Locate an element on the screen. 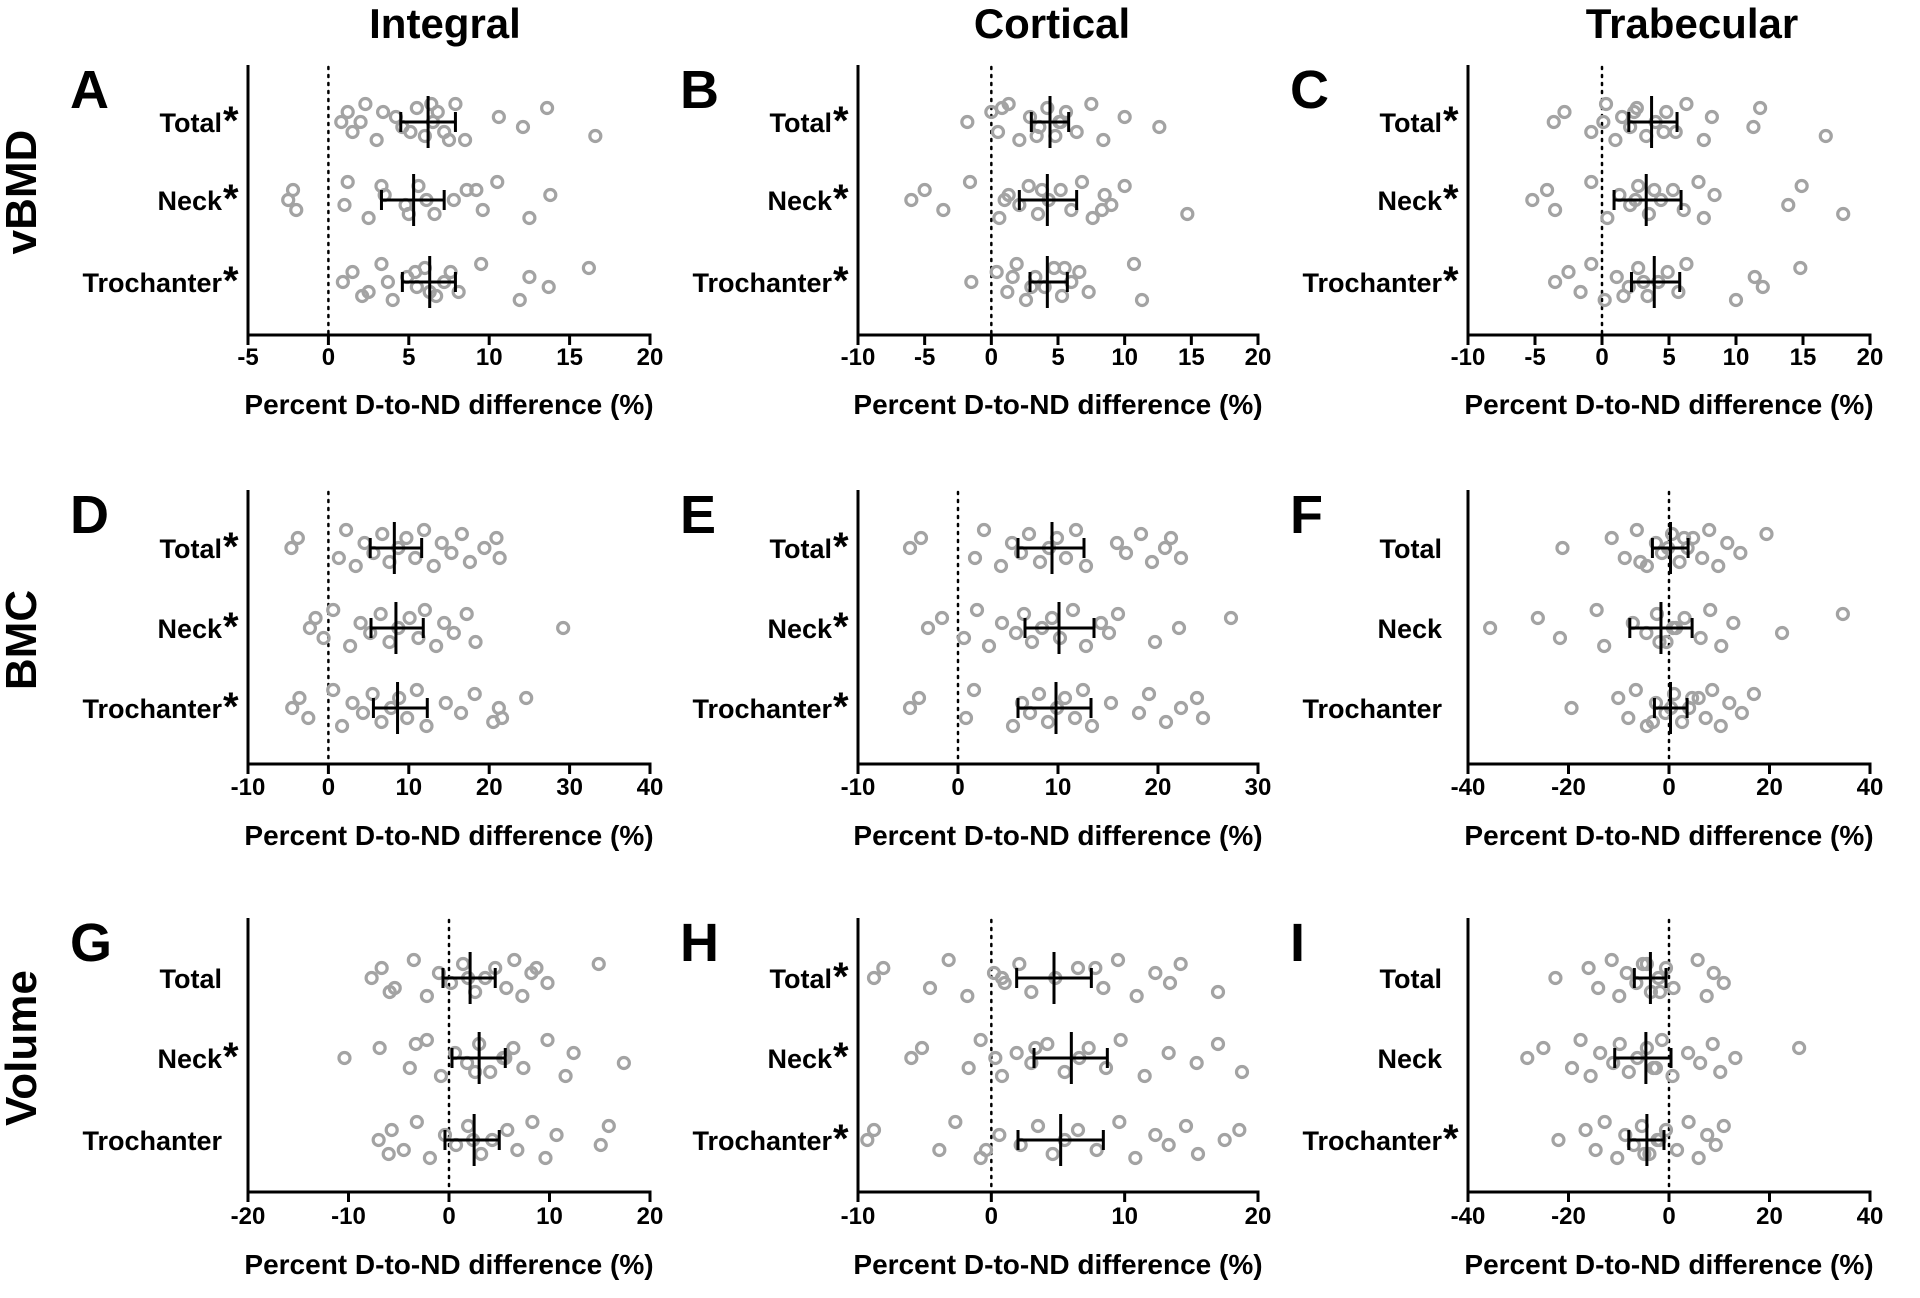 The width and height of the screenshot is (1920, 1298). x-tick-label: -20 is located at coordinates (1568, 1216).